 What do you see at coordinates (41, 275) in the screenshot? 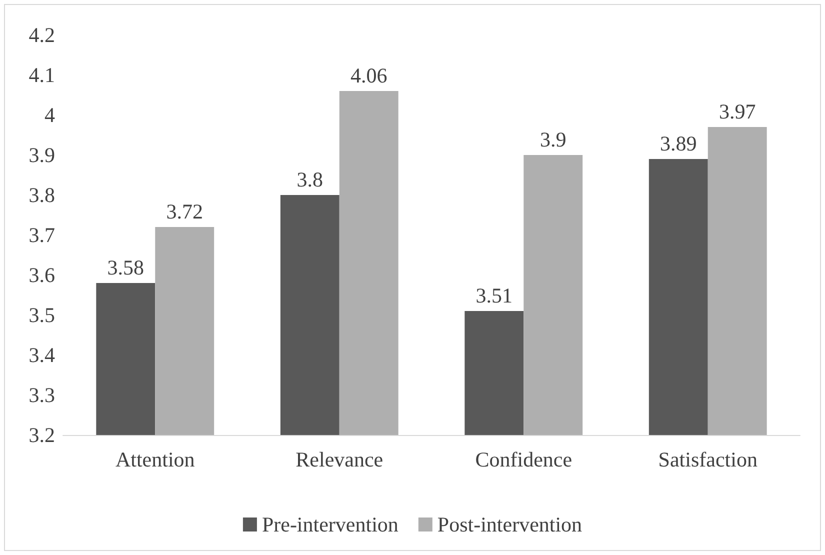
I see `y-tick-label: 3.6` at bounding box center [41, 275].